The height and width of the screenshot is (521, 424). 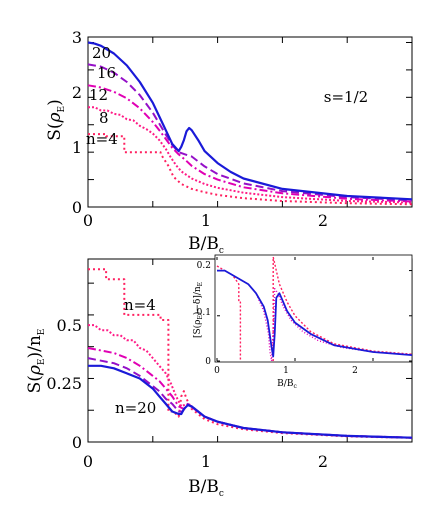 I want to click on top-xtick-0: 0, so click(x=88, y=220).